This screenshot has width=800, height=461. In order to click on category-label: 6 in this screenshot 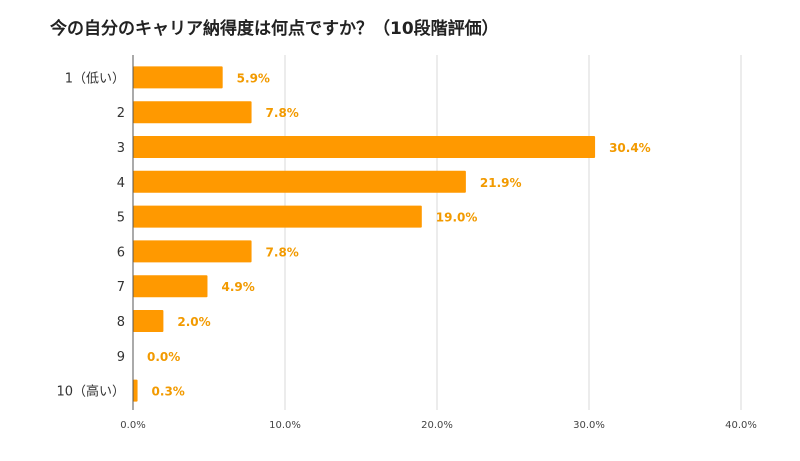, I will do `click(121, 252)`.